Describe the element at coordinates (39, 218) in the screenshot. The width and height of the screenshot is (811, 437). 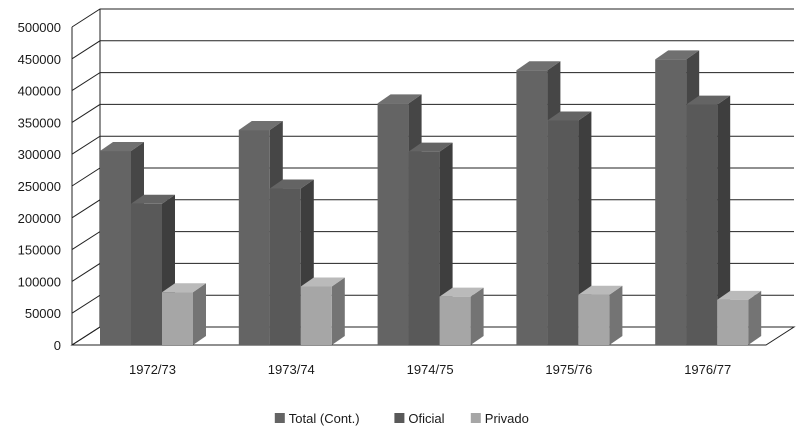
I see `y-tick-label: 200000` at that location.